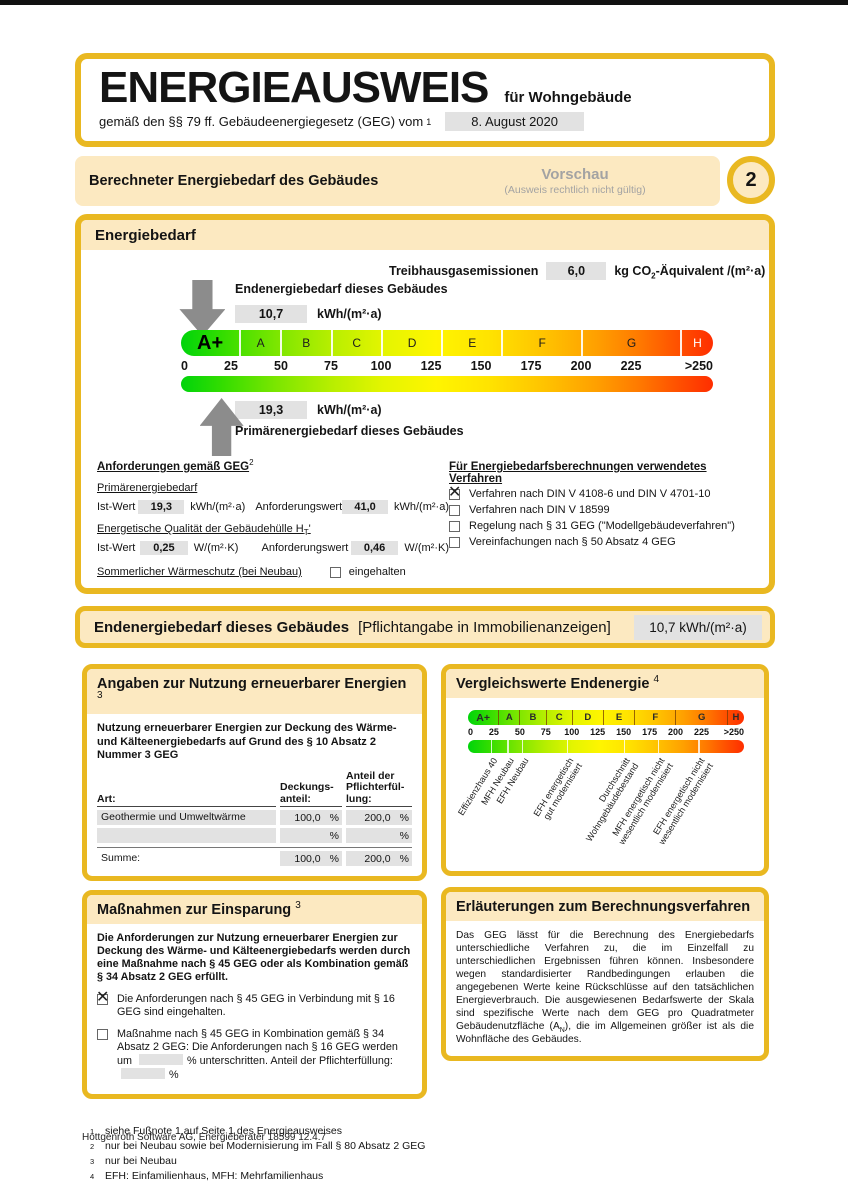 The image size is (848, 1200). I want to click on summer-heat-protection-checkbox, so click(335, 572).